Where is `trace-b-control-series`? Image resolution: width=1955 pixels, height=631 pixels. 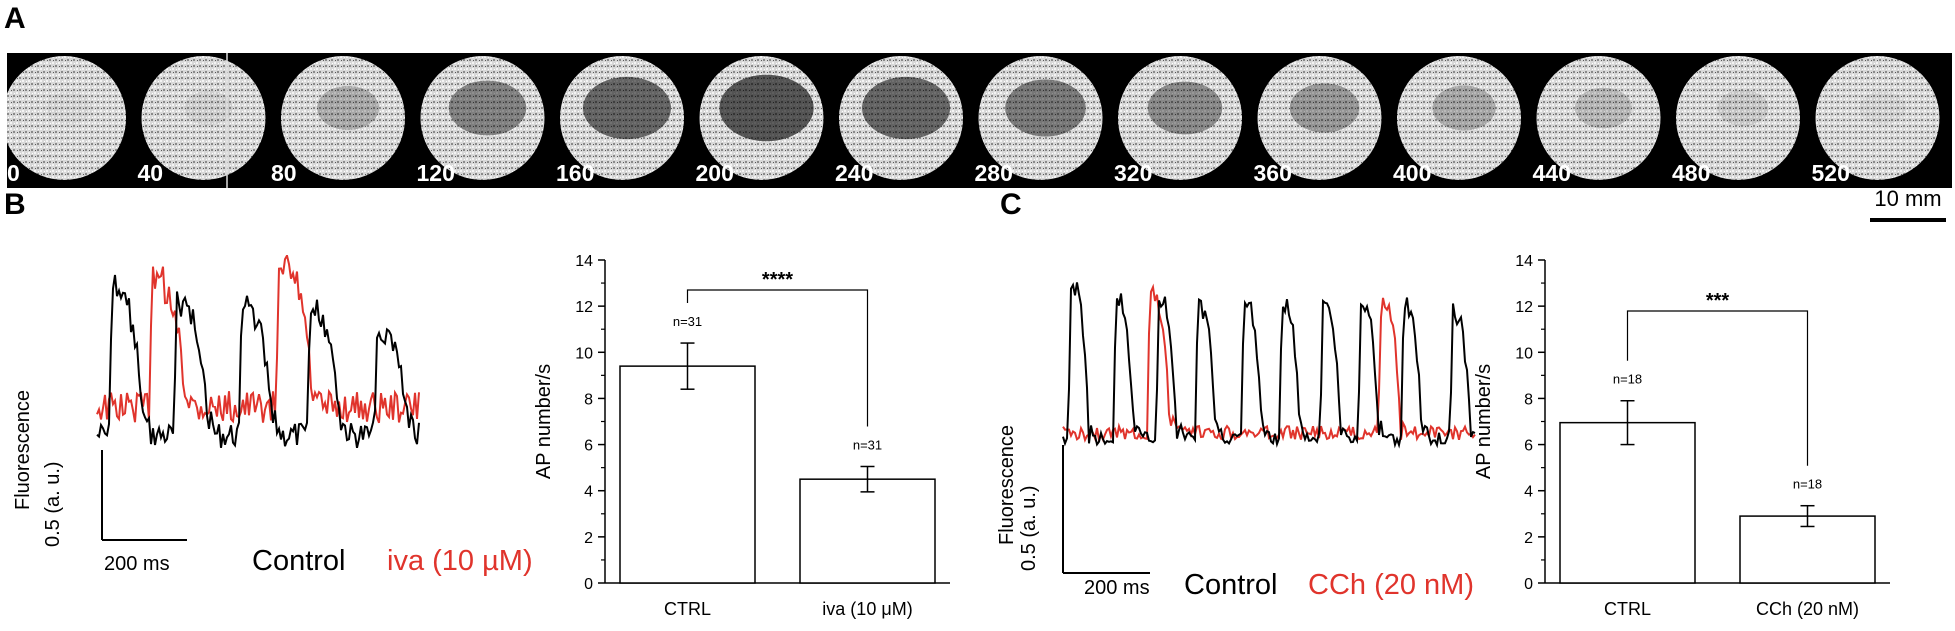
trace-b-control-series is located at coordinates (258, 361).